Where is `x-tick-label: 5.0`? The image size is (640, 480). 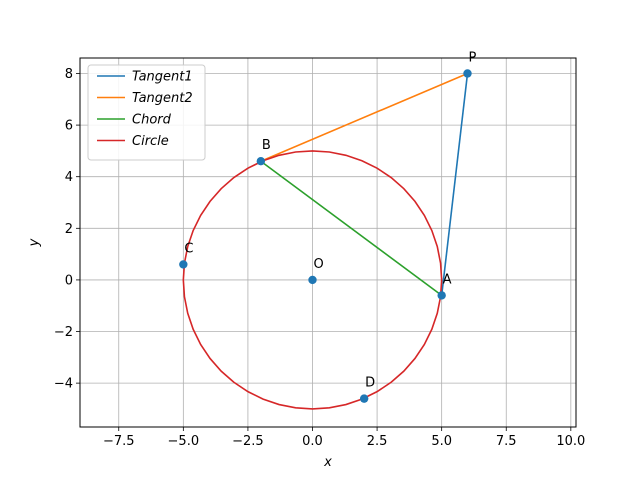
x-tick-label: 5.0 is located at coordinates (441, 441).